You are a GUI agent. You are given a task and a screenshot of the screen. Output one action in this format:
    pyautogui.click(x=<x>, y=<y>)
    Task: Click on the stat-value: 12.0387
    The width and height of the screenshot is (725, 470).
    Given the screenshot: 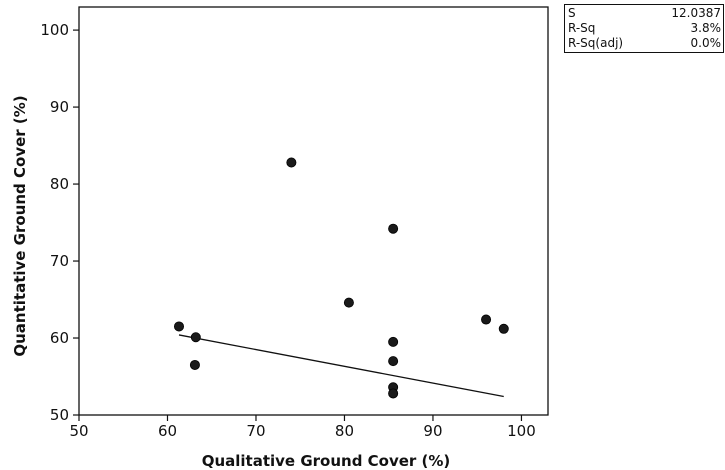 What is the action you would take?
    pyautogui.click(x=696, y=13)
    